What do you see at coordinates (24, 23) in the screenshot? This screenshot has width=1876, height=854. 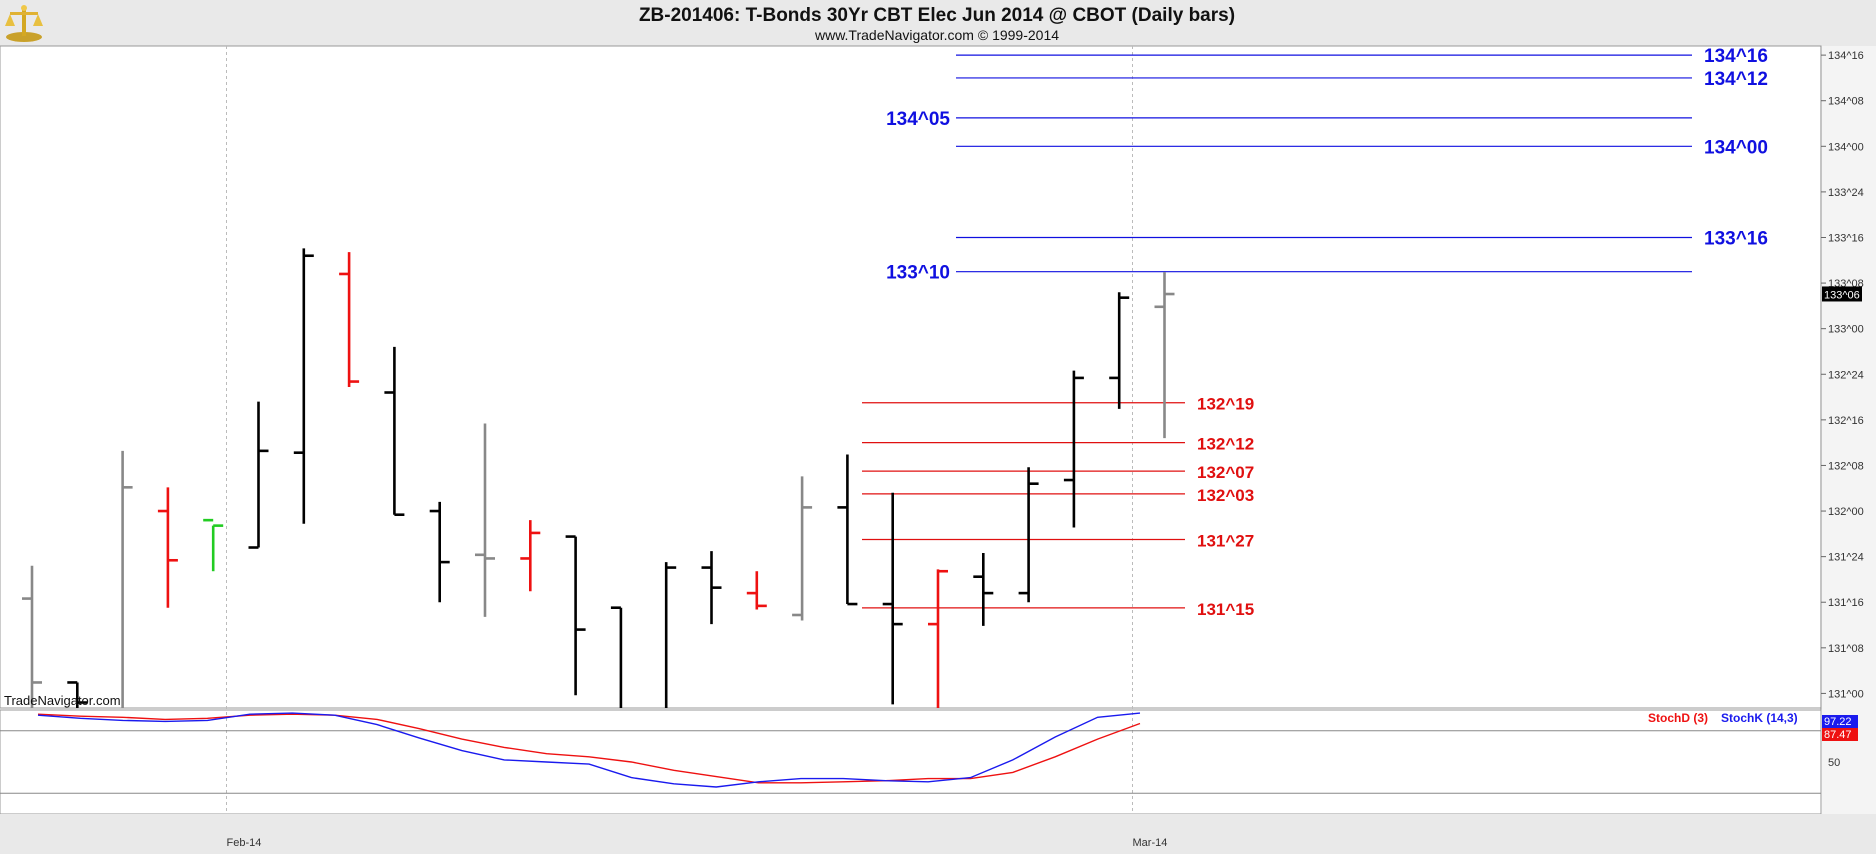 I see `gold-scale-icon` at bounding box center [24, 23].